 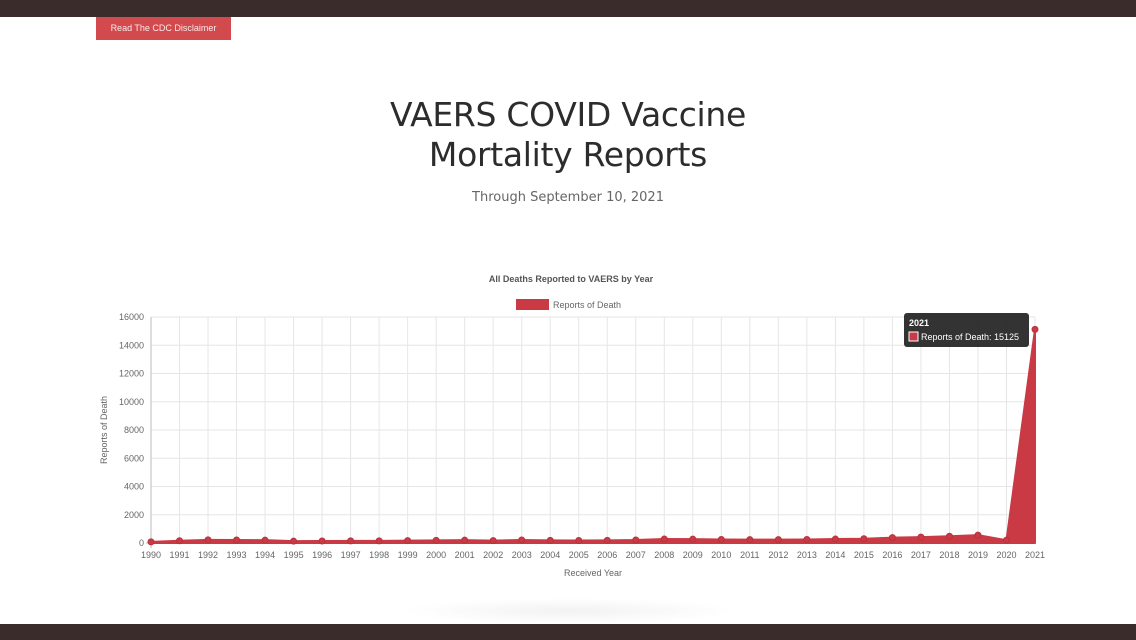 What do you see at coordinates (568, 154) in the screenshot?
I see `page-title-line2: Mortality Reports` at bounding box center [568, 154].